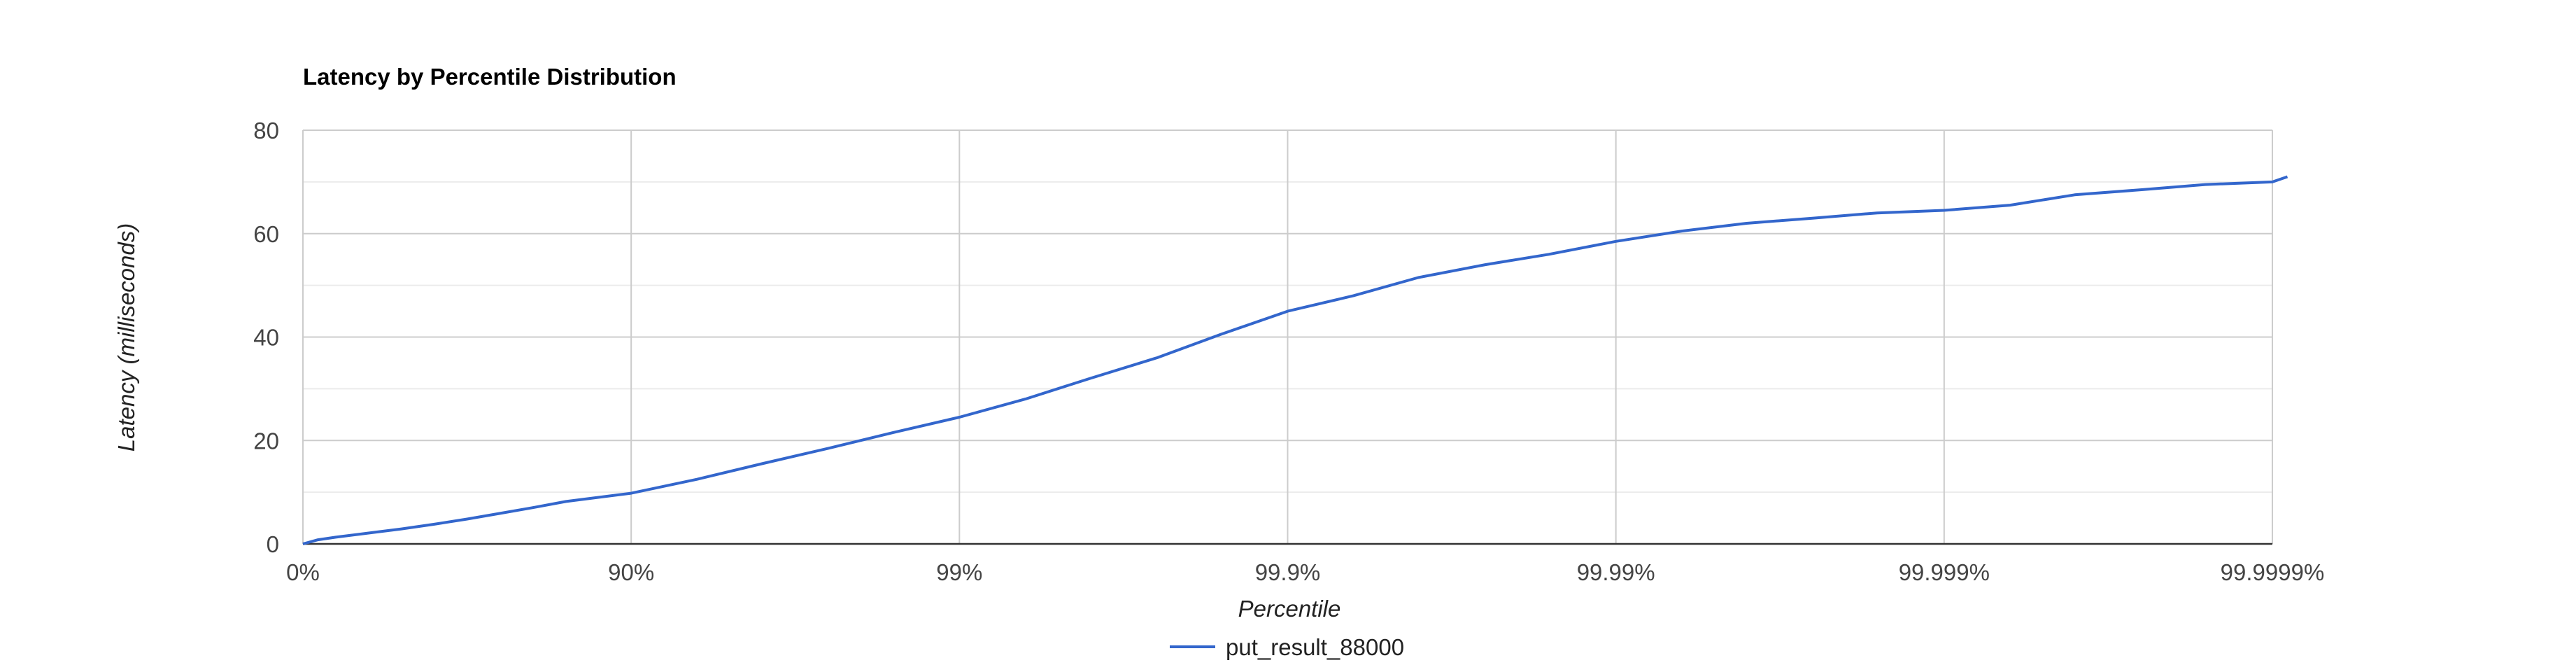 This screenshot has width=2576, height=672. Describe the element at coordinates (266, 234) in the screenshot. I see `y-tick-label: 60` at that location.